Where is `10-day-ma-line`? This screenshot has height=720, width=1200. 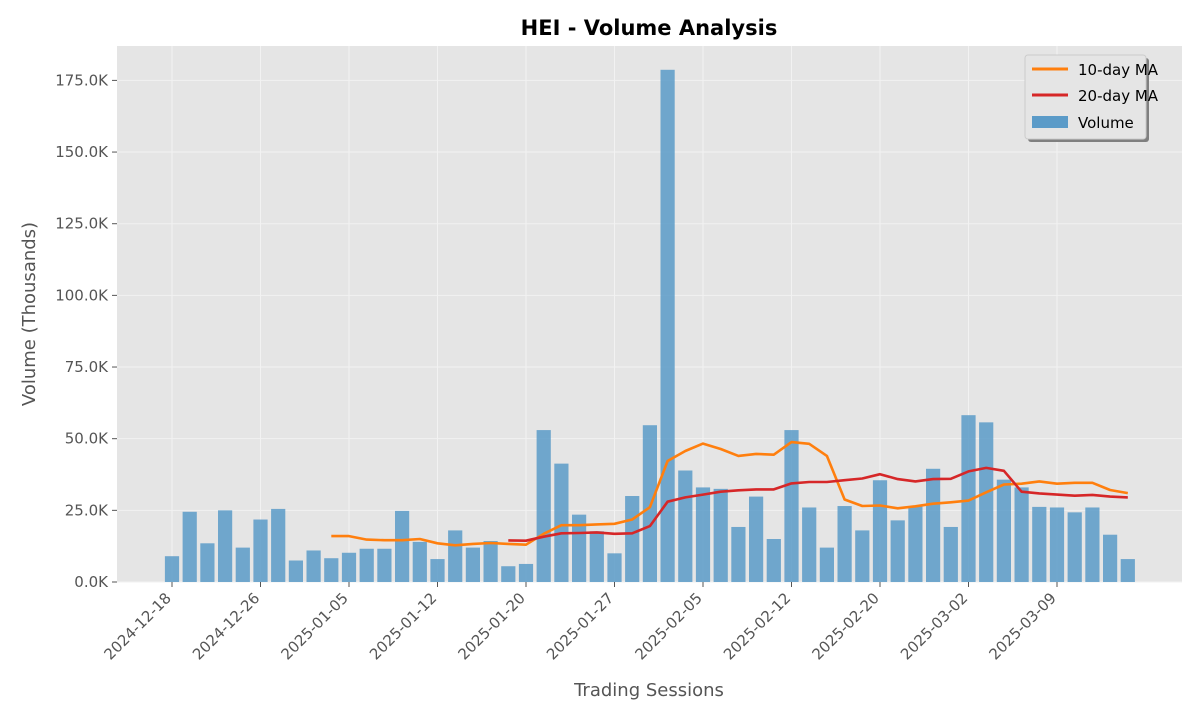
10-day-ma-line is located at coordinates (730, 493).